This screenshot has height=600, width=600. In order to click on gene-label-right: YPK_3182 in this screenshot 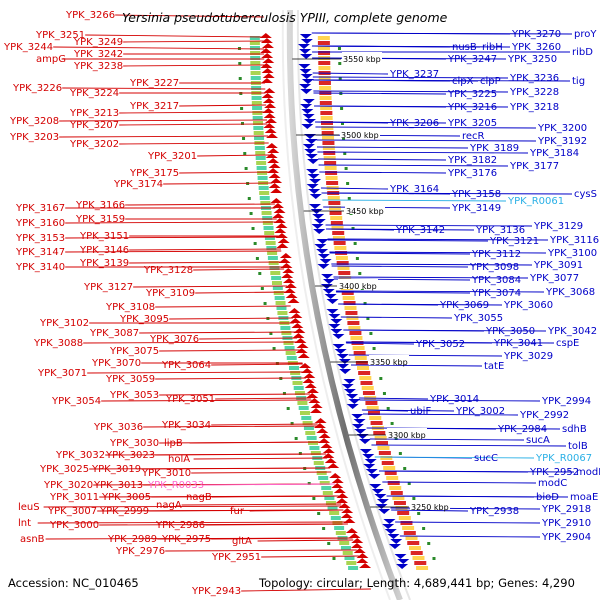, I will do `click(472, 160)`.